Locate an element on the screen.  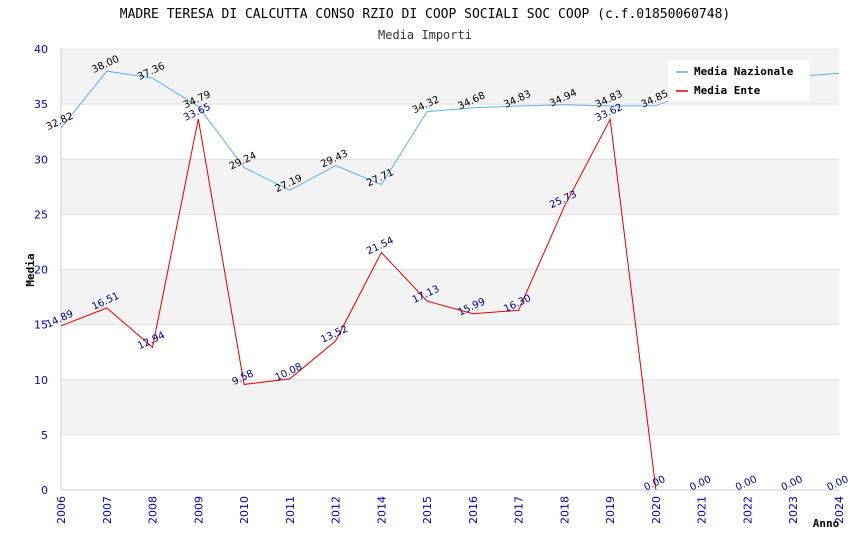
x-tick-label: 2007 is located at coordinates (107, 510).